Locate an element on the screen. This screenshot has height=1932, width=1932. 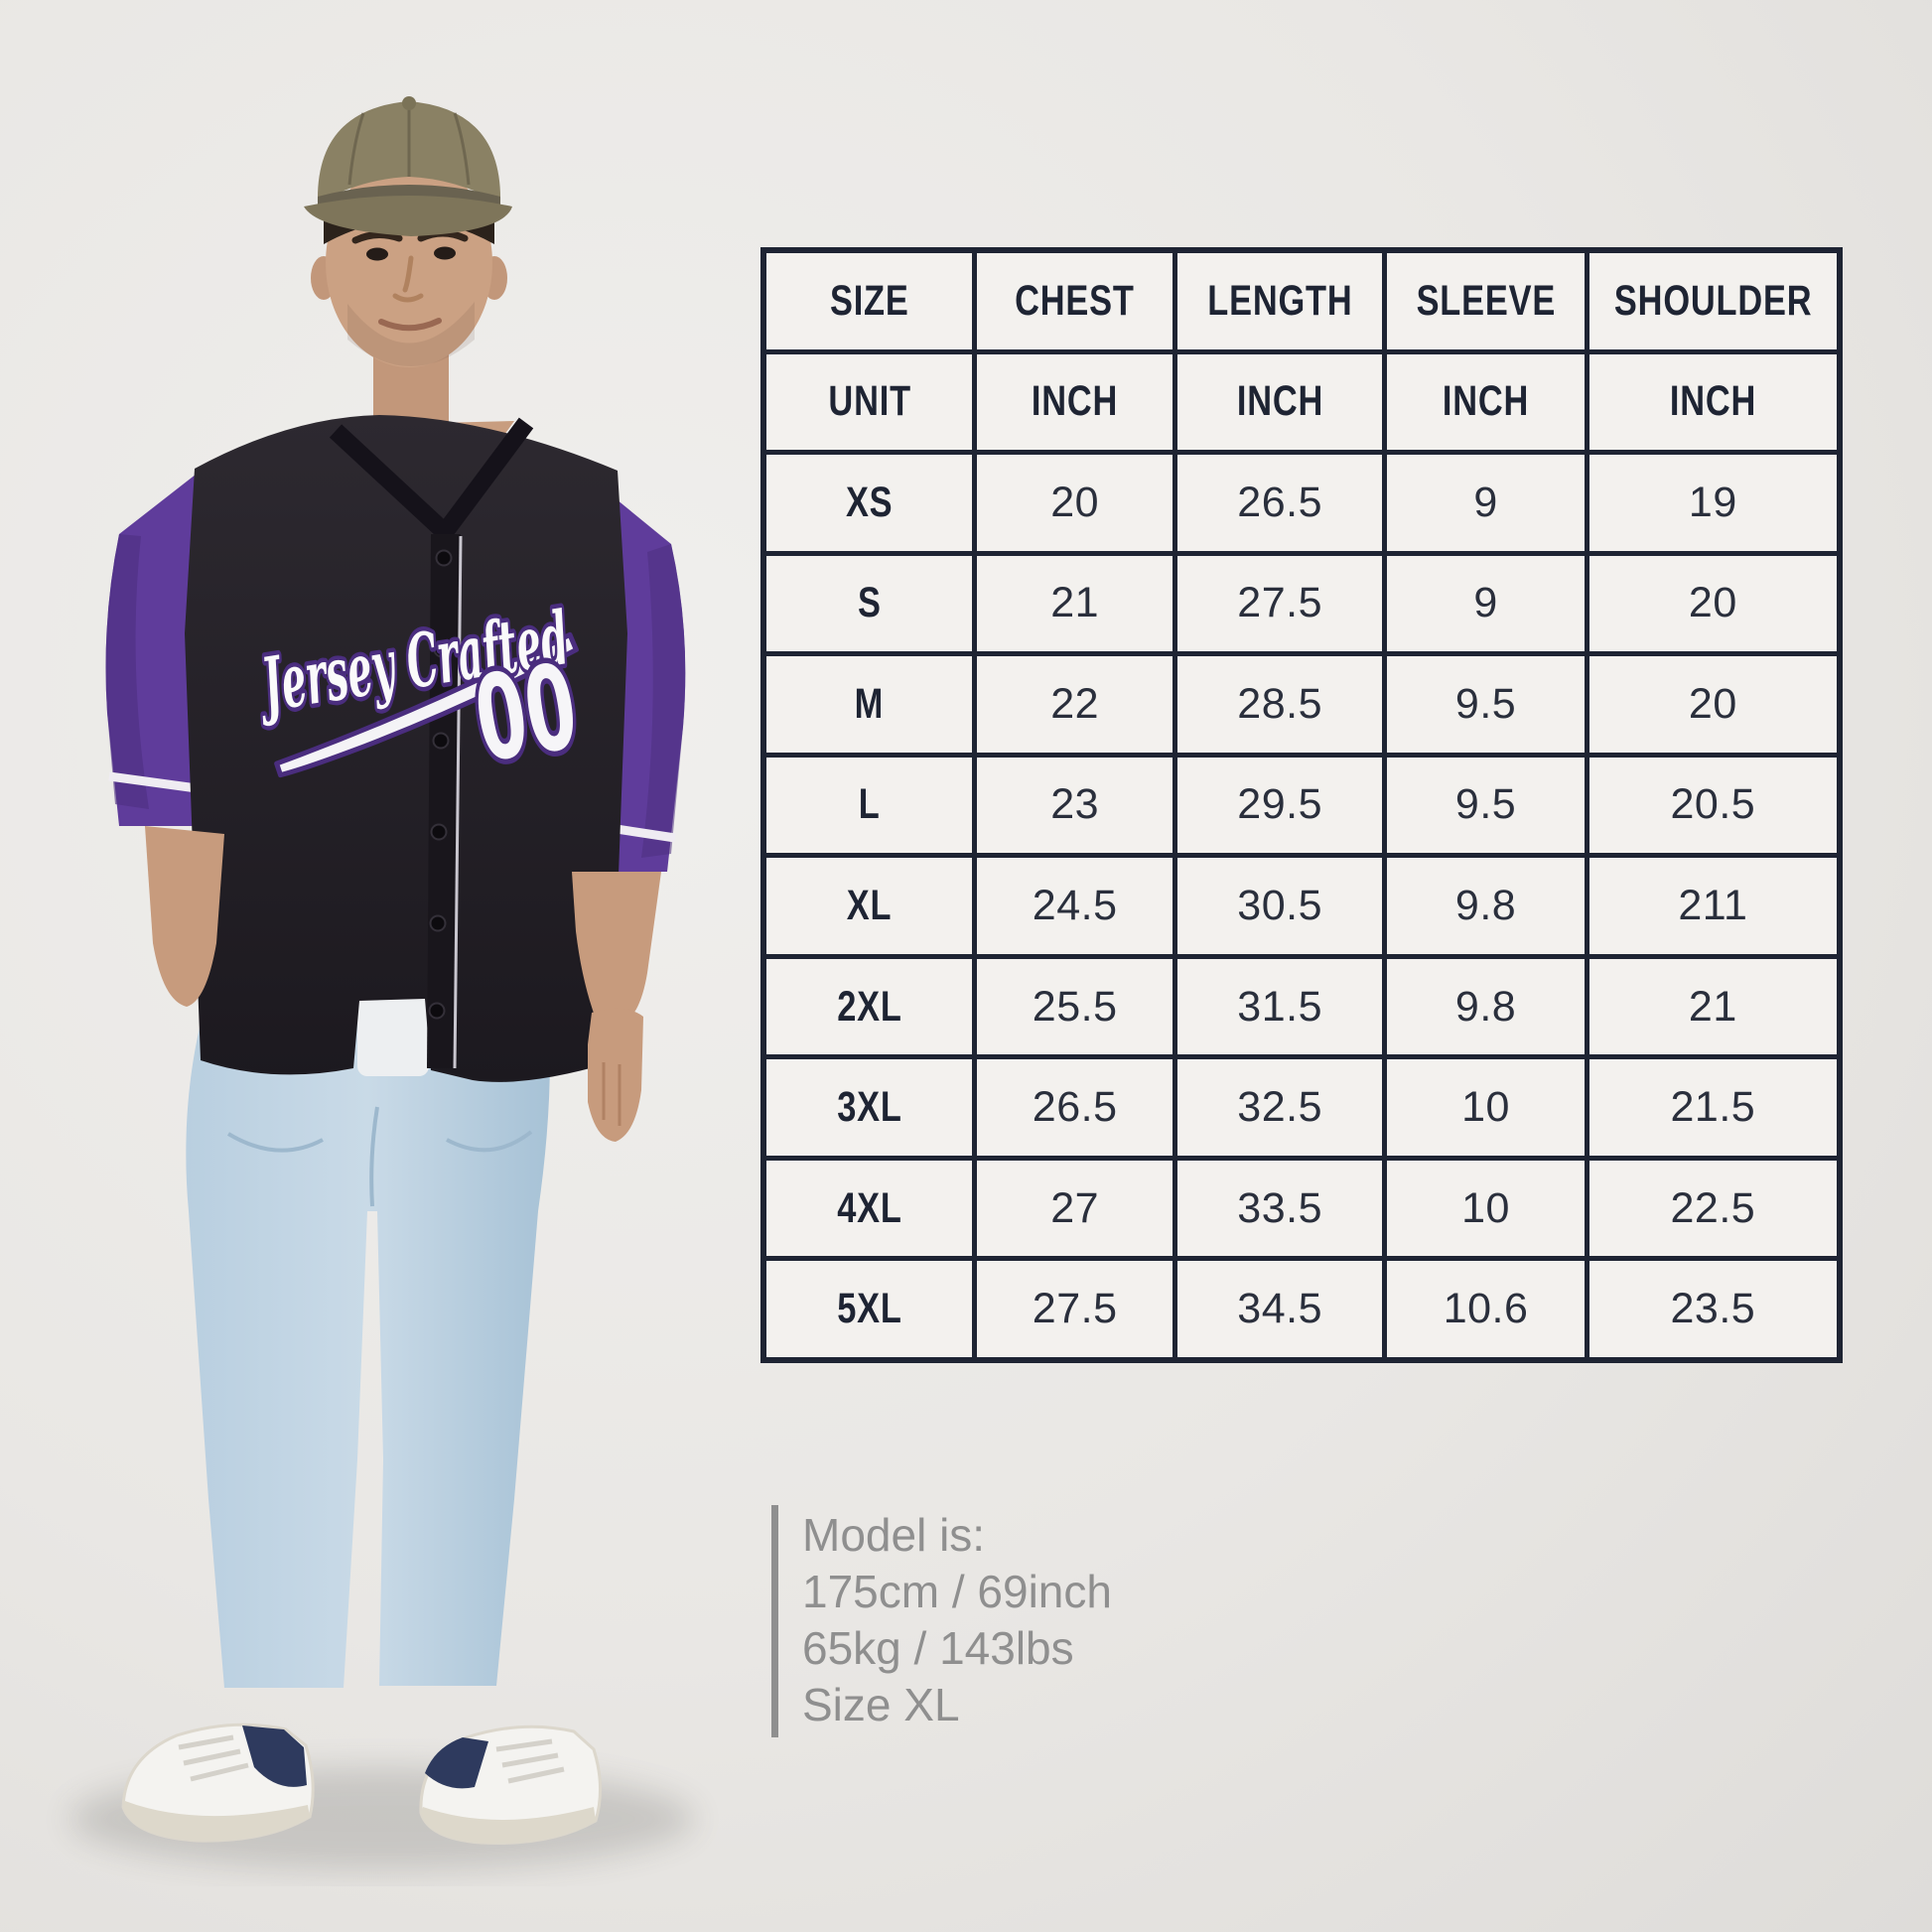
col-header-size: SIZE is located at coordinates (870, 301).